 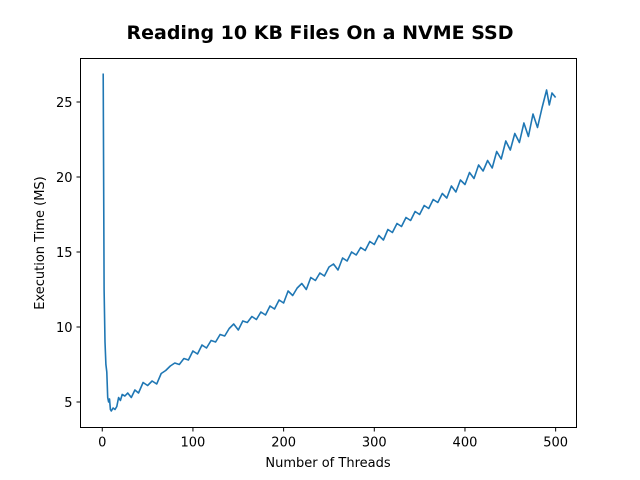 I want to click on y-tick-label: 10, so click(x=64, y=328).